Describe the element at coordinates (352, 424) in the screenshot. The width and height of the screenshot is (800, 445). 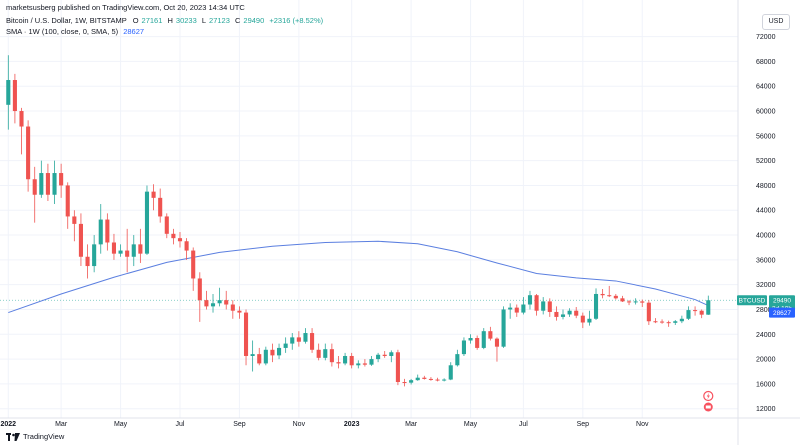
I see `time-tick-label: 2023` at that location.